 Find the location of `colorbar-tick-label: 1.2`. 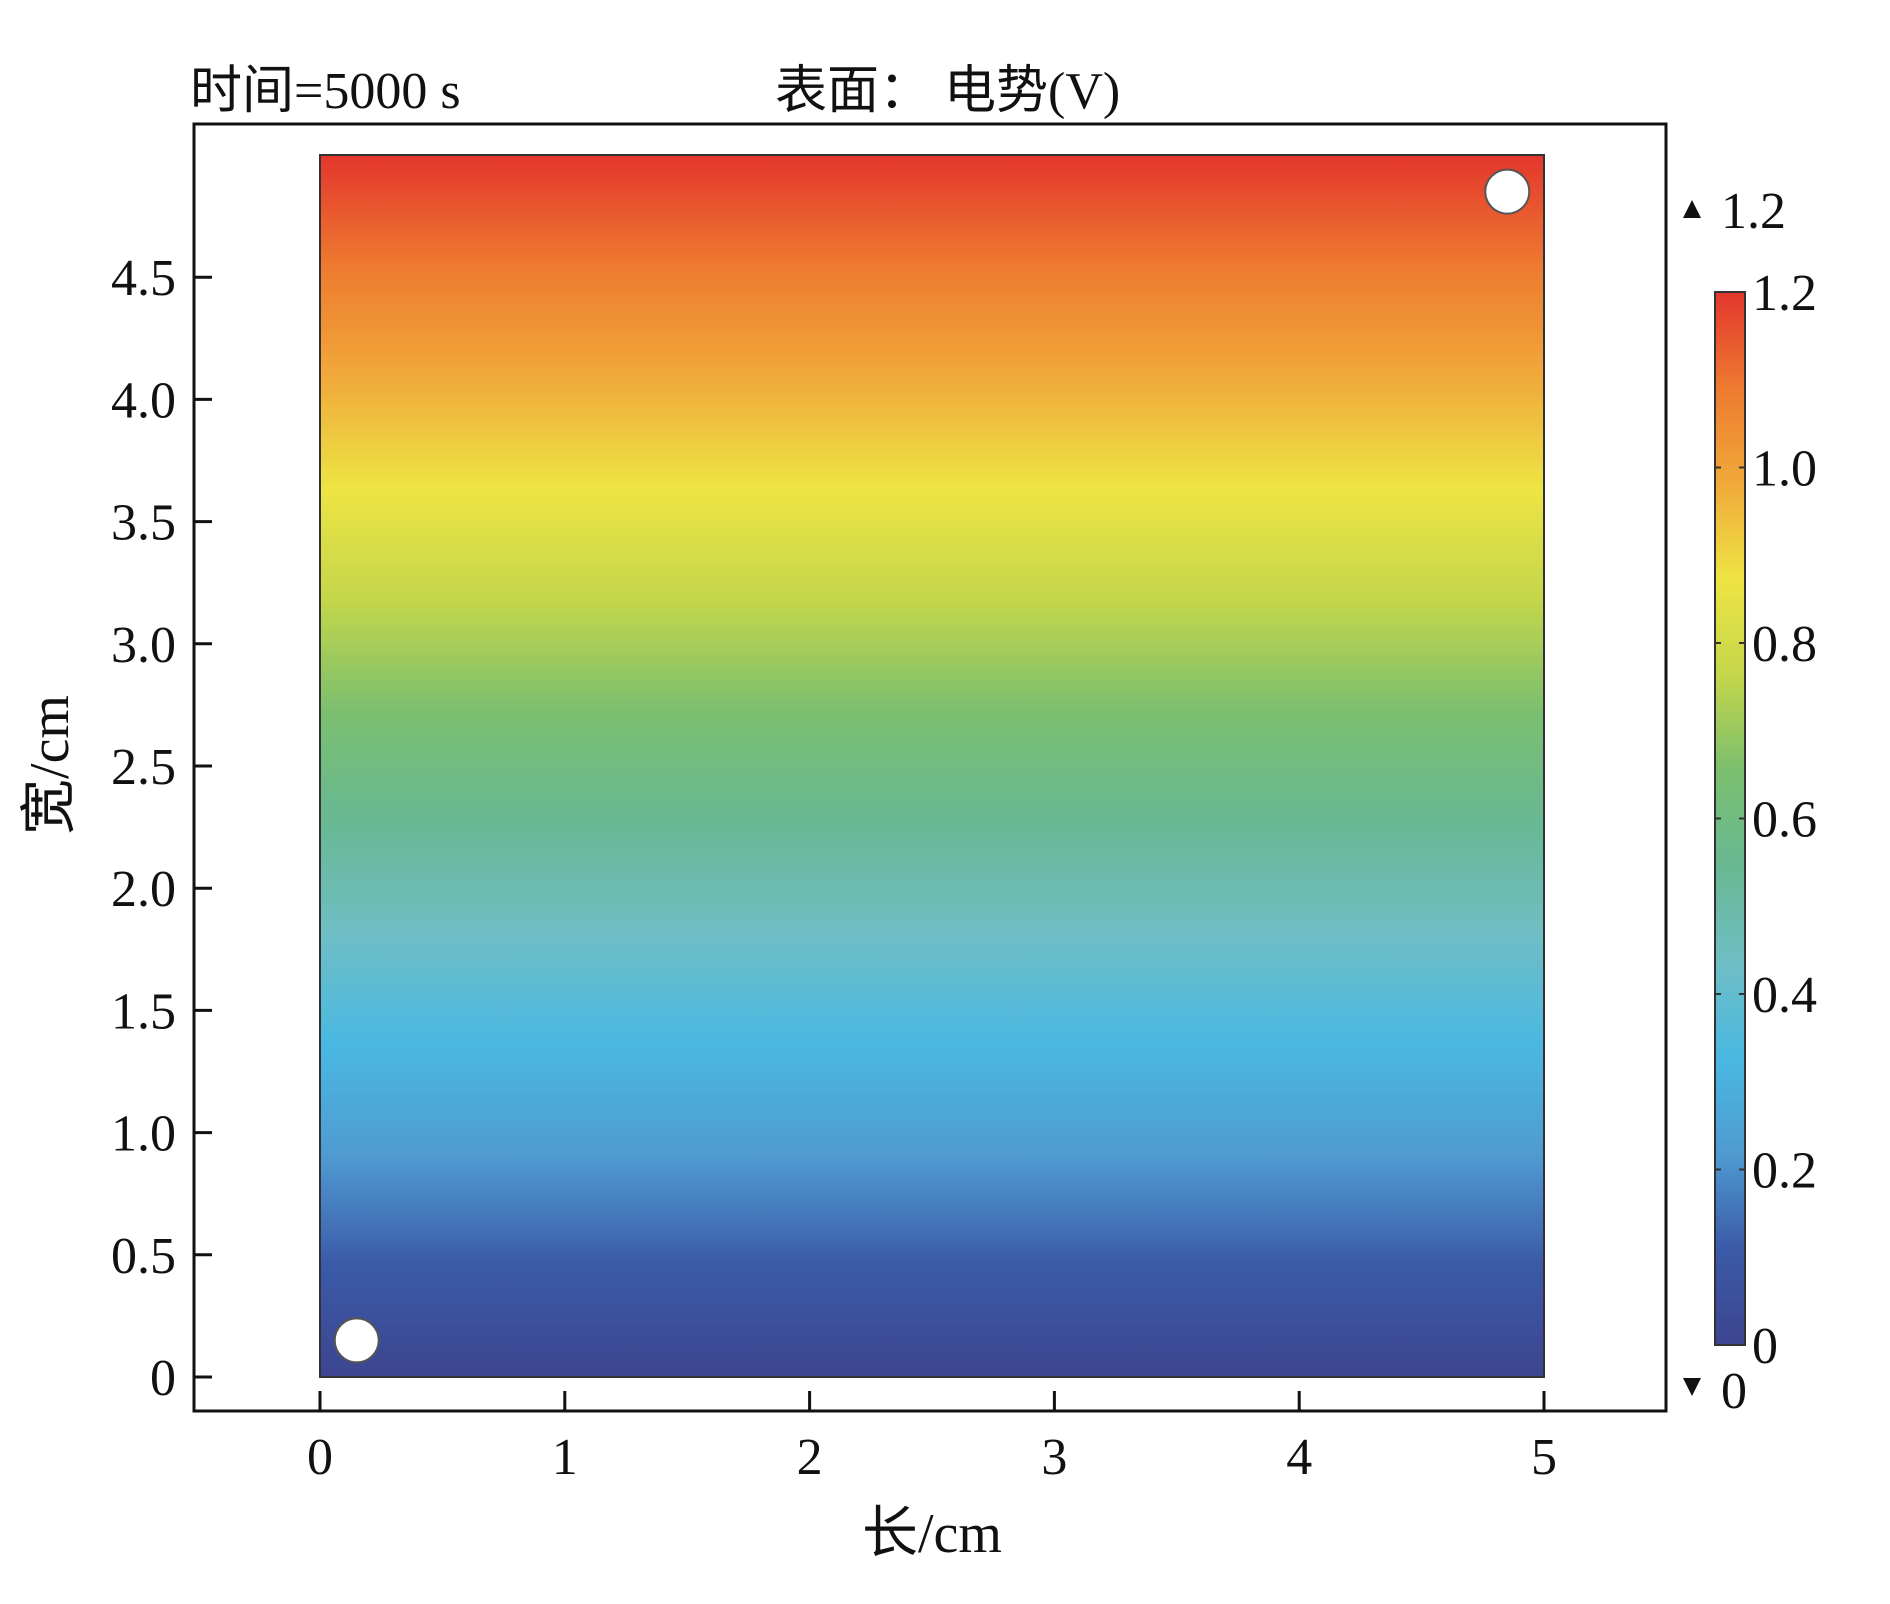

colorbar-tick-label: 1.2 is located at coordinates (1784, 293).